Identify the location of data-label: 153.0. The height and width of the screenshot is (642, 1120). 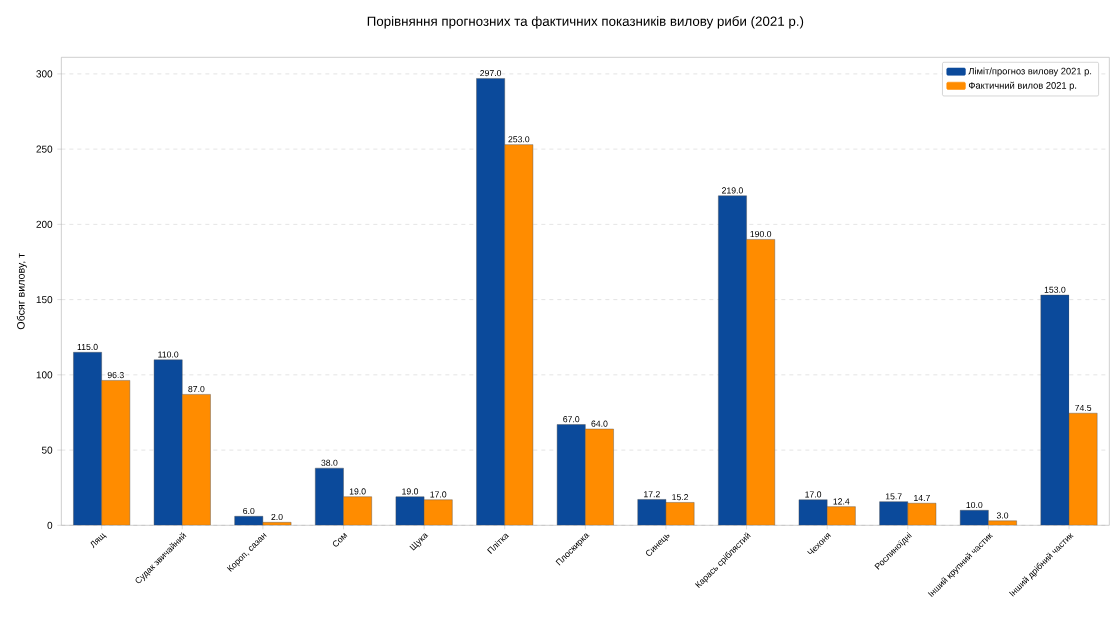
(1055, 289).